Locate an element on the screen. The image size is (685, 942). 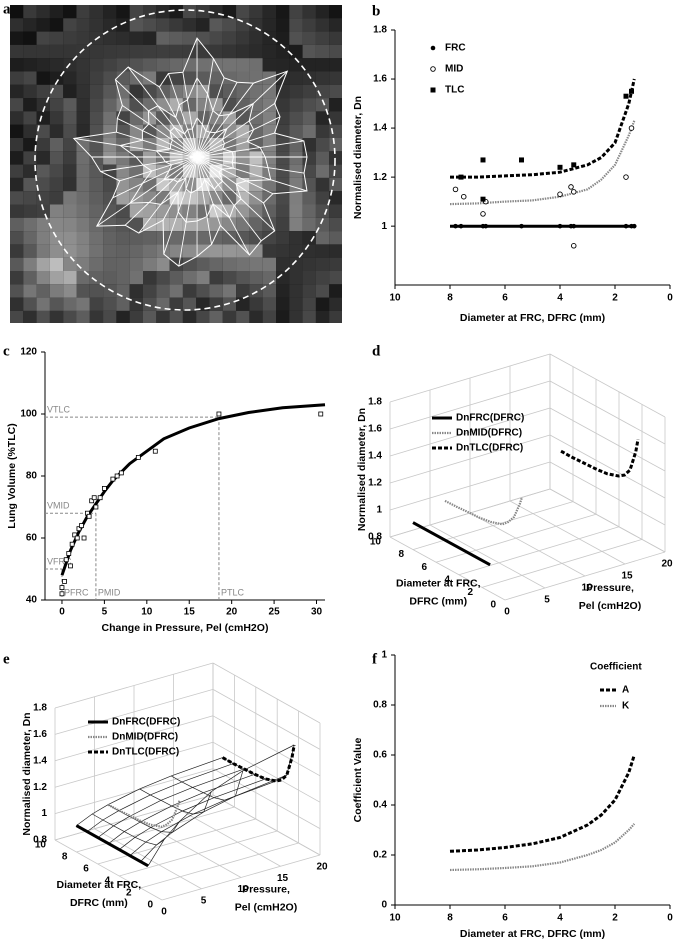
y-tick-label: 15 is located at coordinates (283, 878).